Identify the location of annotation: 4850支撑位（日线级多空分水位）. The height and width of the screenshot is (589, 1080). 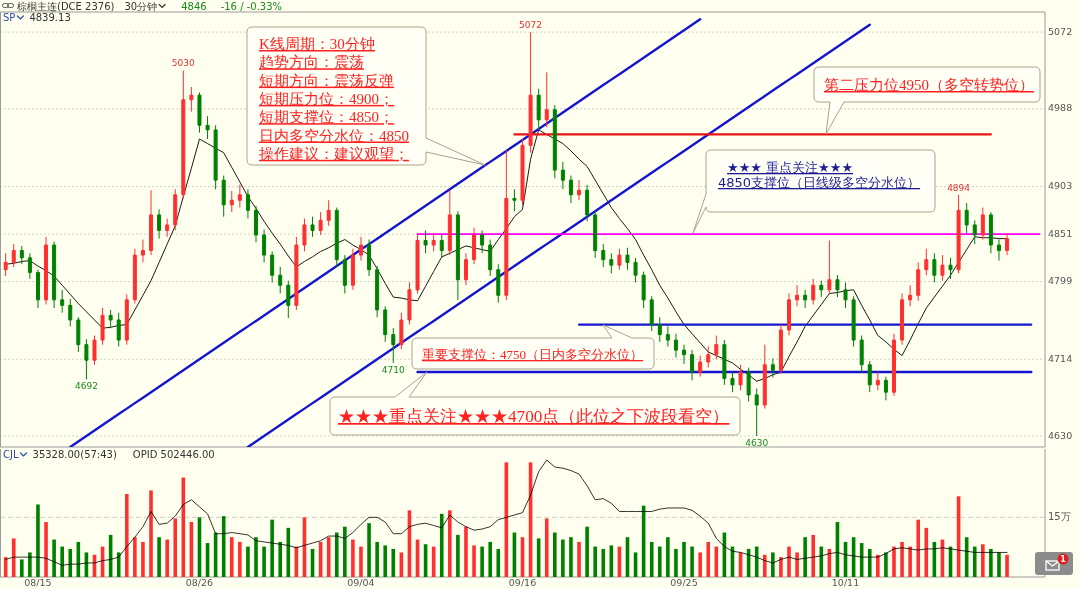
(819, 182).